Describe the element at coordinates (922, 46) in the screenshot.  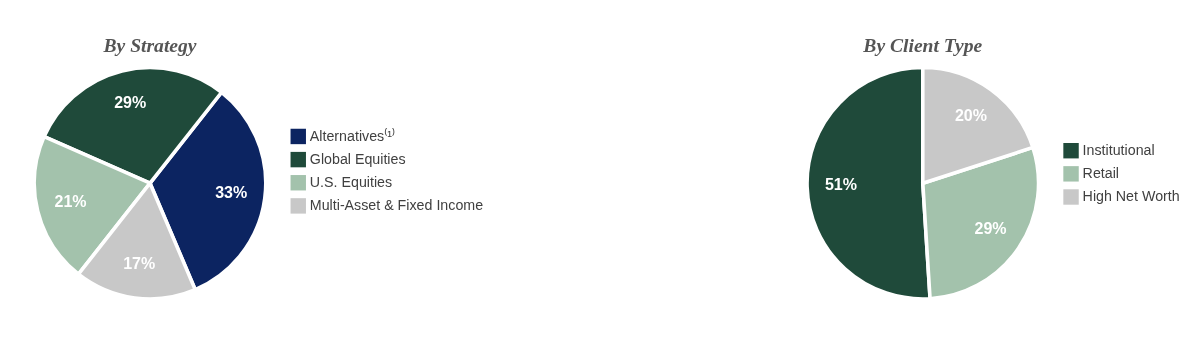
I see `chart-title: By Client Type` at that location.